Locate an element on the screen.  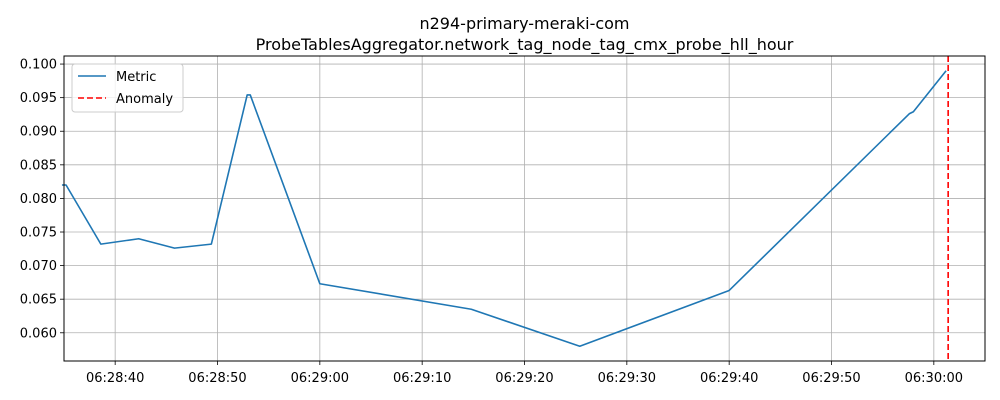
y-tick-label: 0.080 is located at coordinates (38, 199).